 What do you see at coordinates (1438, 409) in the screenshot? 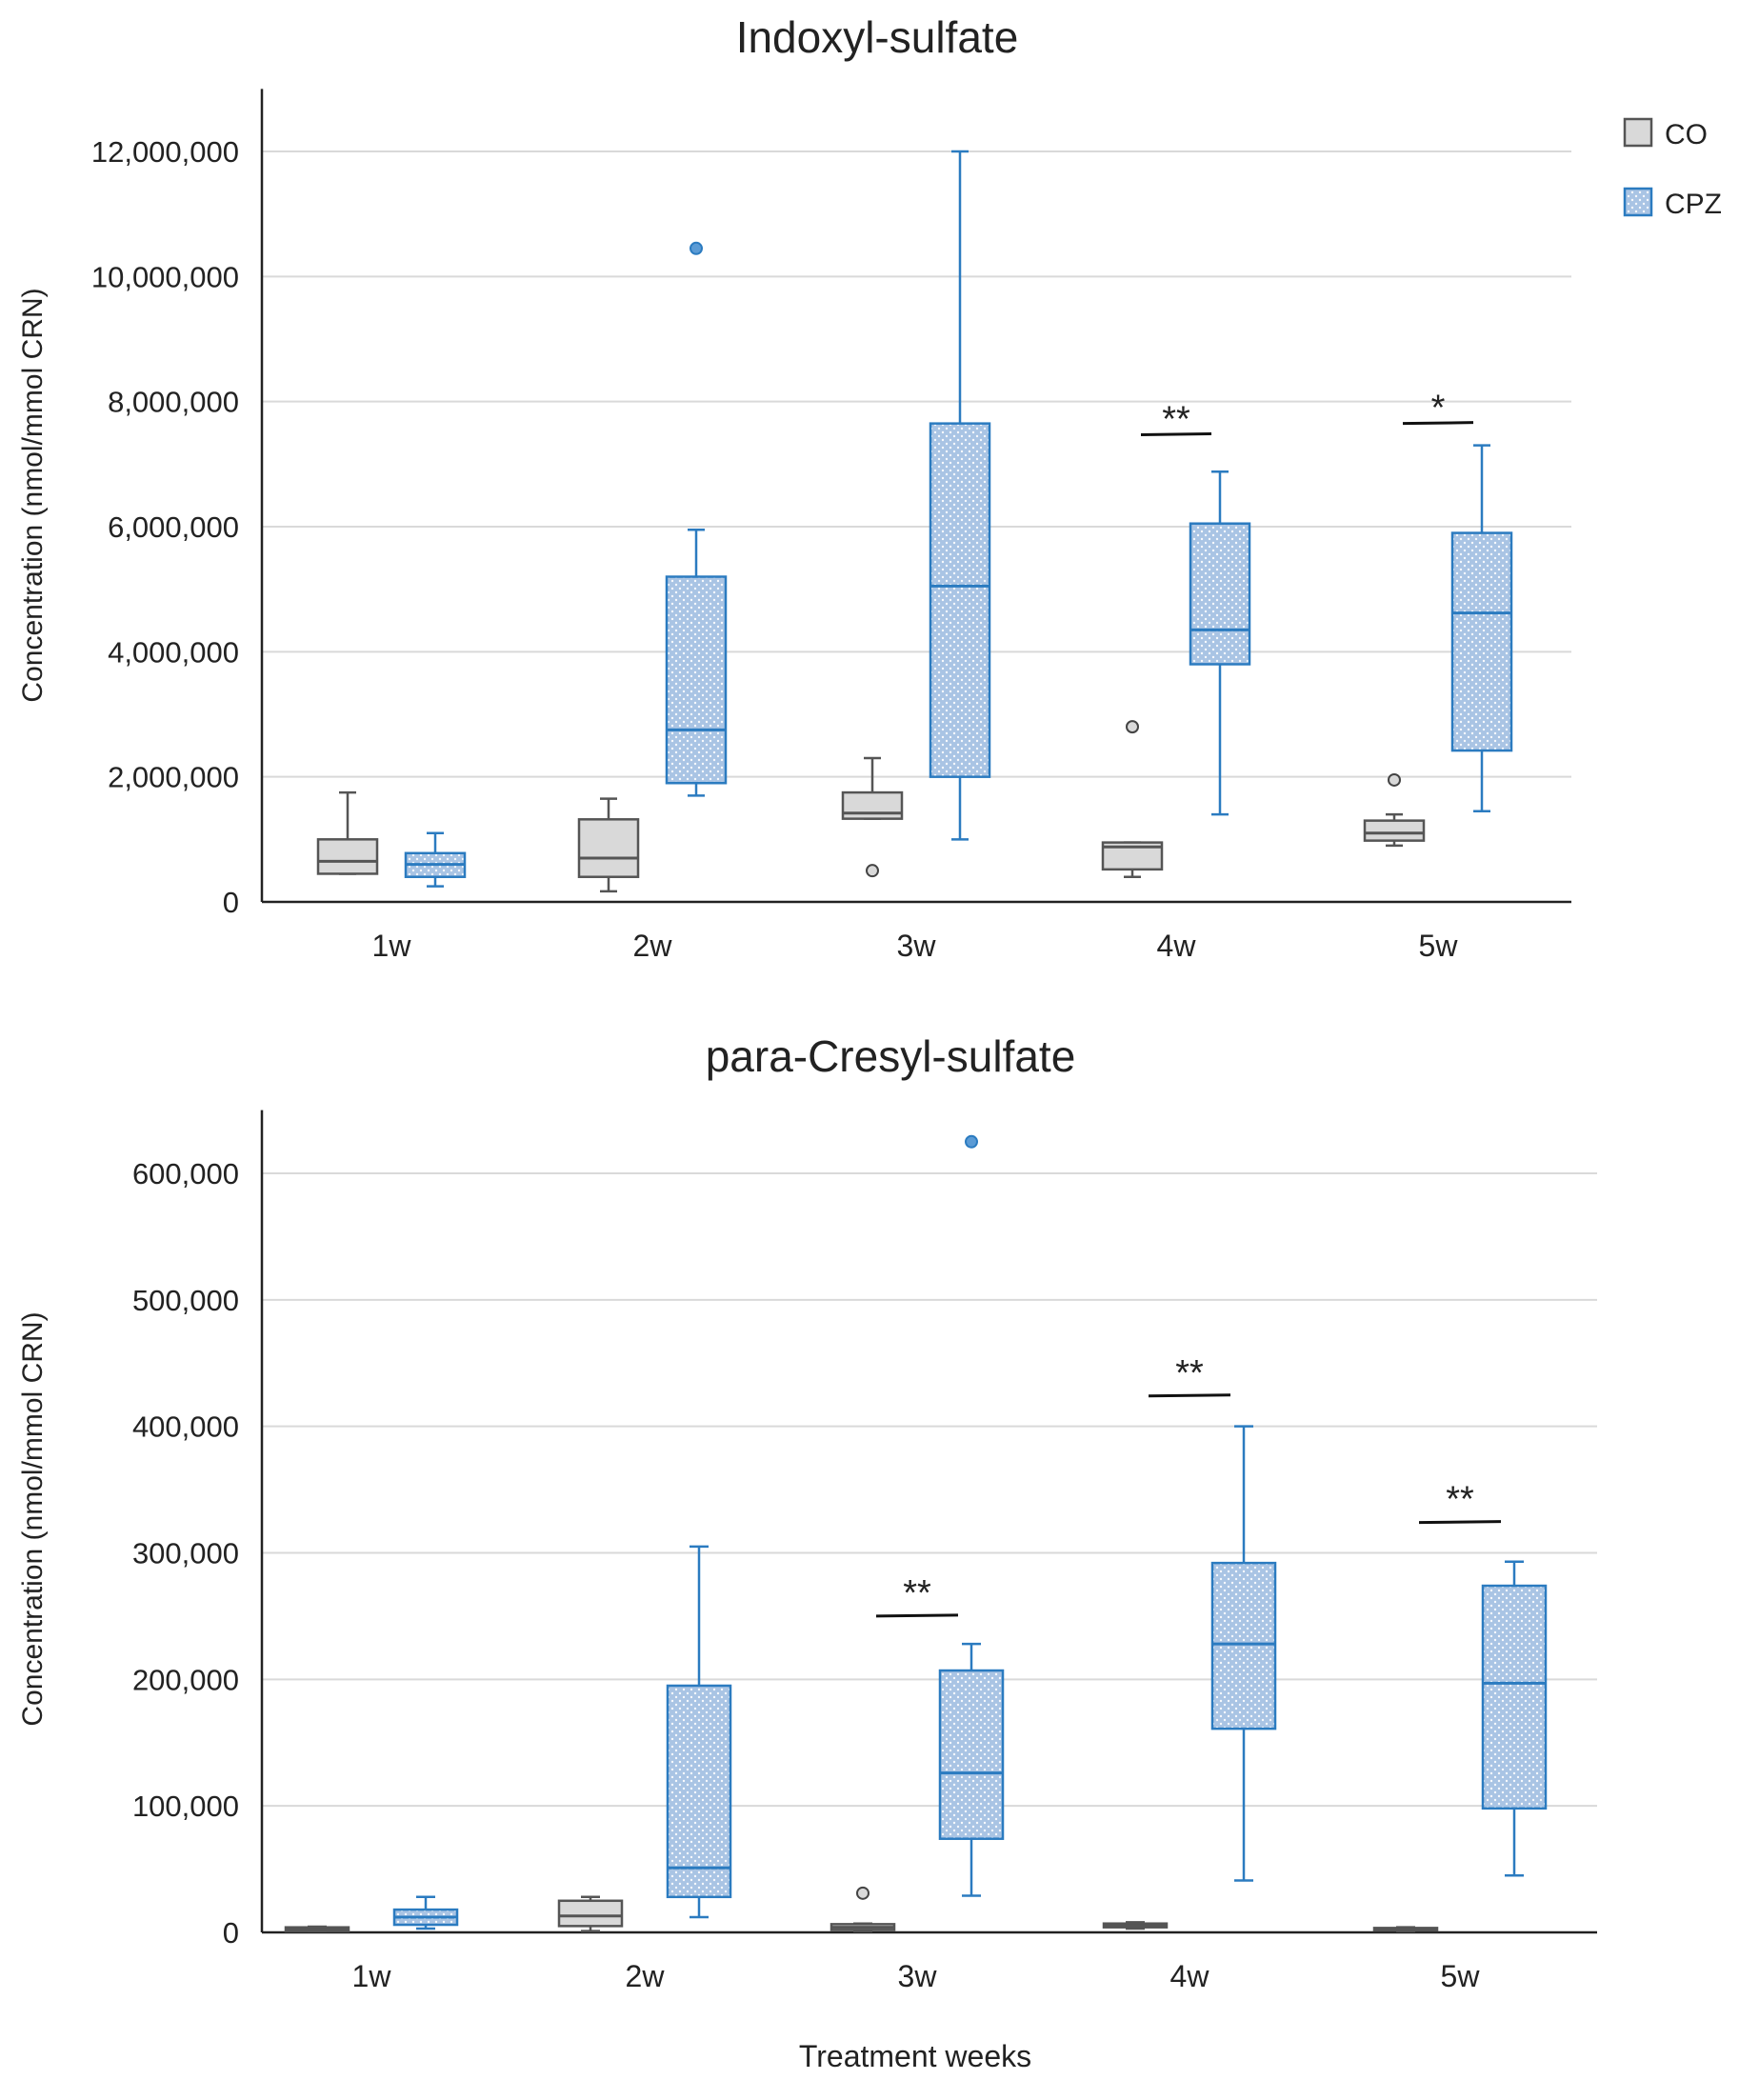
I see `significance-label: *` at bounding box center [1438, 409].